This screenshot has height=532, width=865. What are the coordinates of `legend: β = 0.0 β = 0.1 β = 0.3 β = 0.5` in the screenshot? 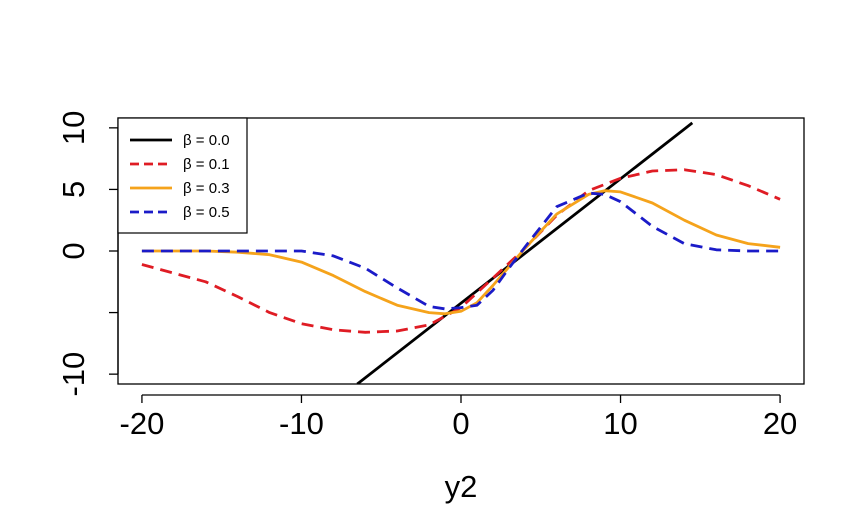 It's located at (182, 175).